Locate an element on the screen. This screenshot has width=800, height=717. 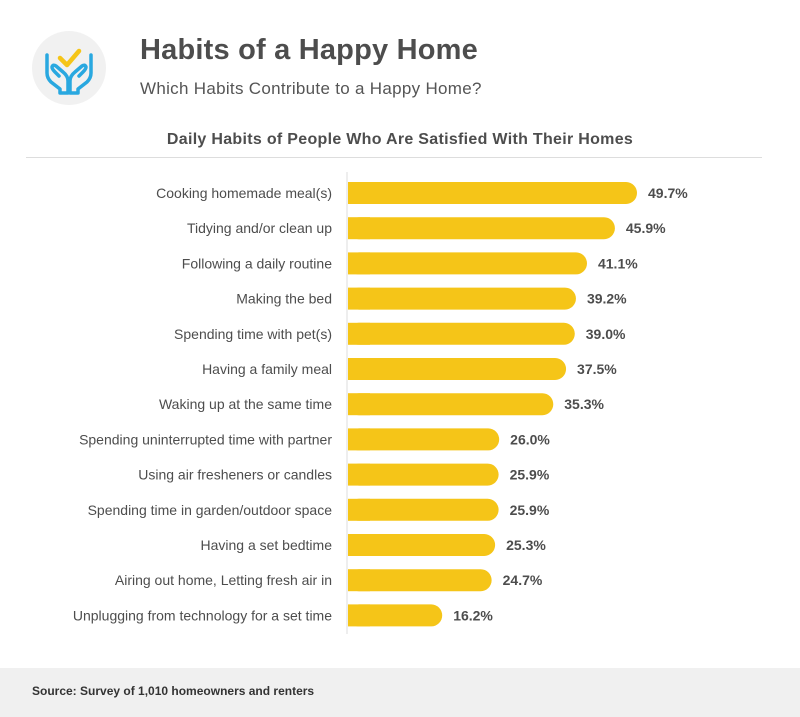
bar-row: Tidying and/or clean up 45.9% is located at coordinates (426, 228).